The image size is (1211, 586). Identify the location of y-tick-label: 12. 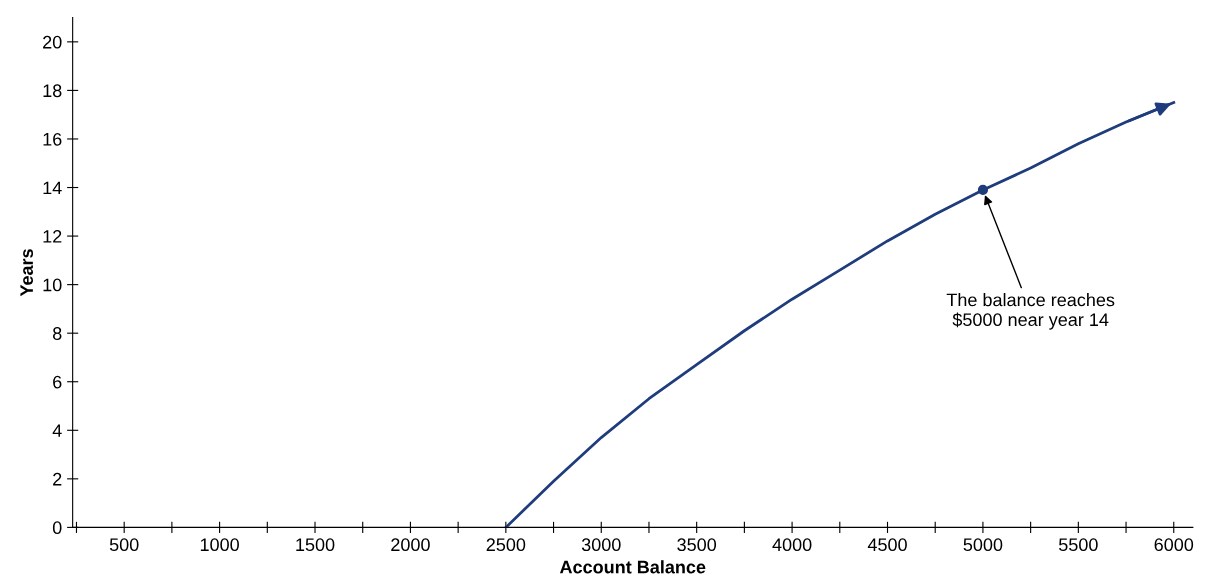
(52, 236).